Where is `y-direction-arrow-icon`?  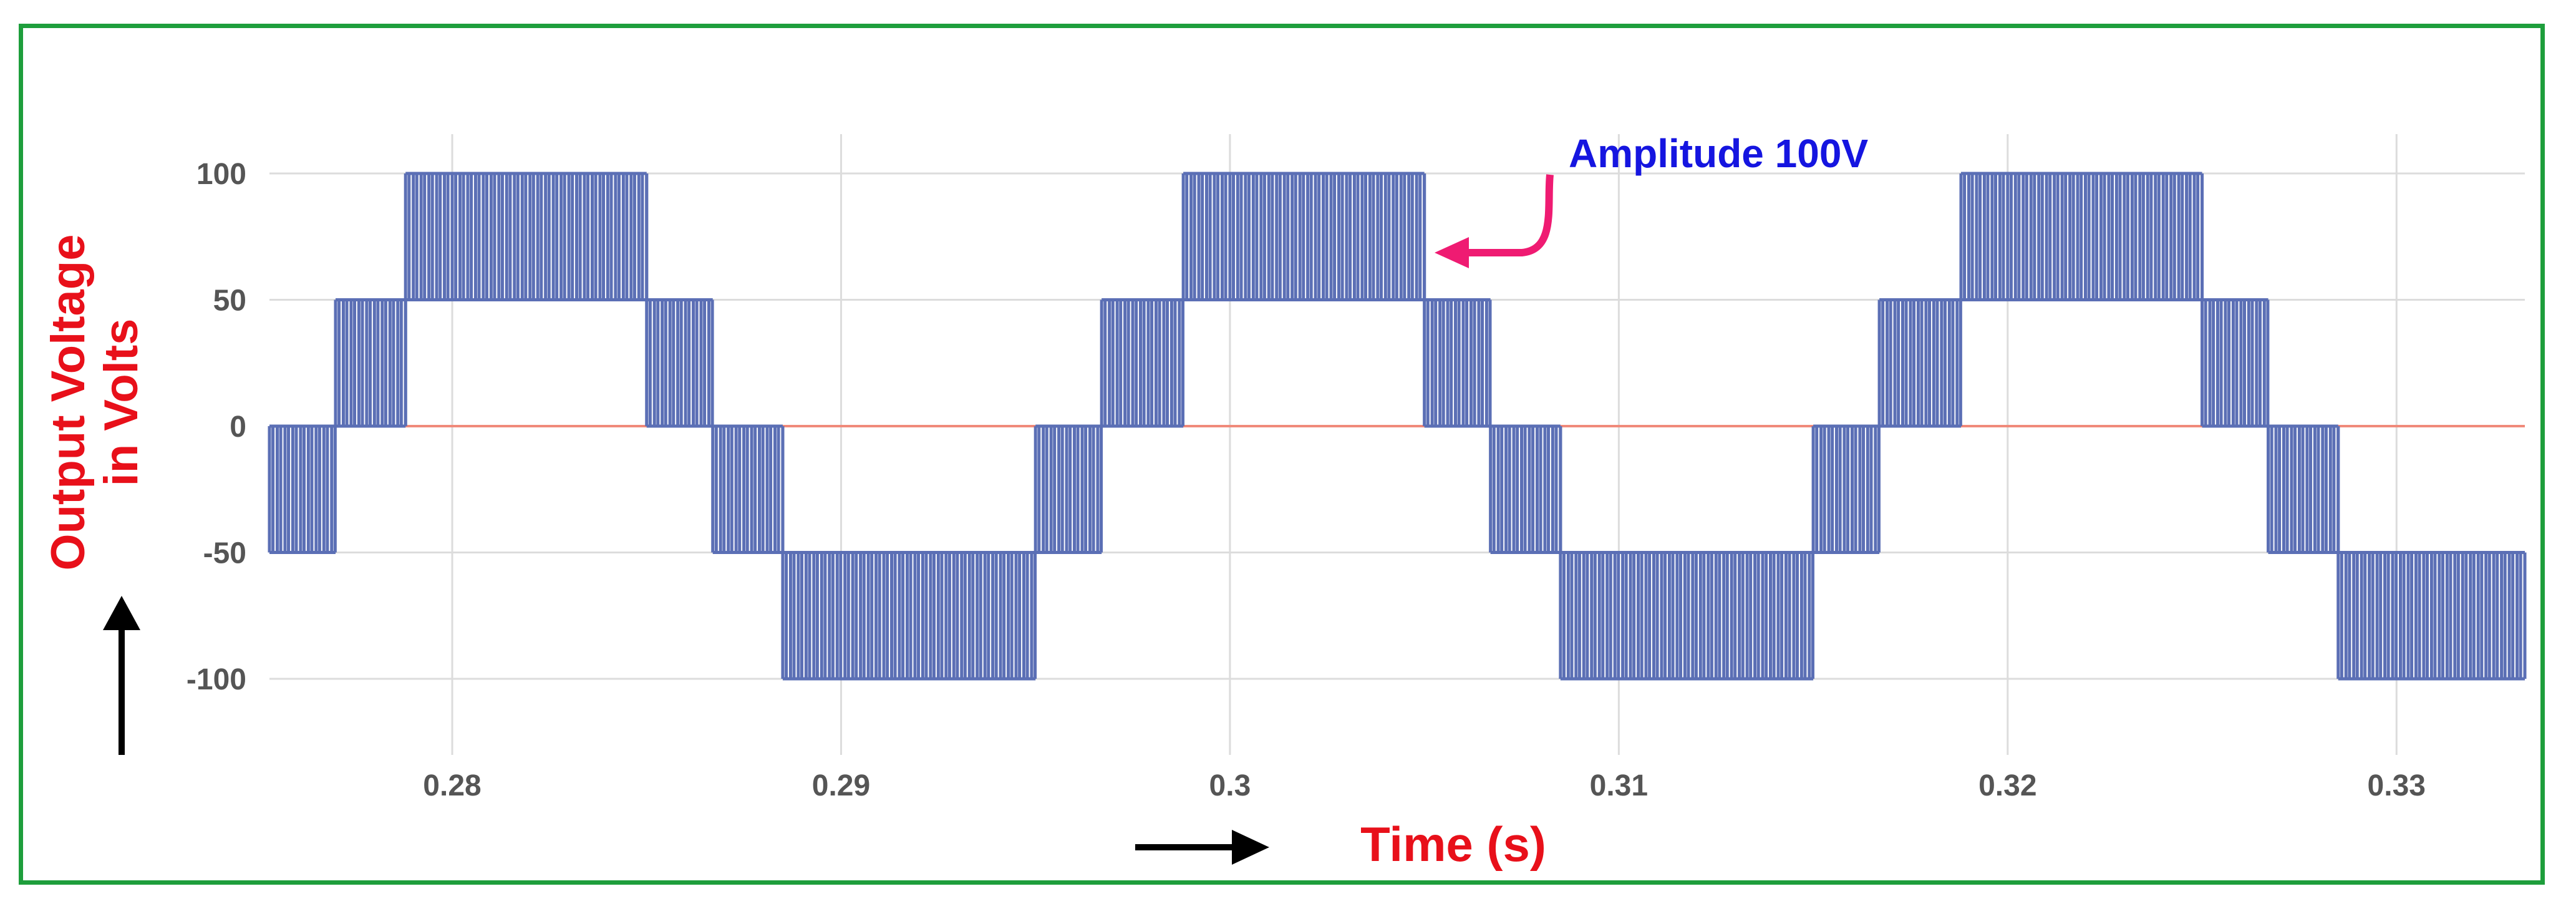
y-direction-arrow-icon is located at coordinates (121, 676).